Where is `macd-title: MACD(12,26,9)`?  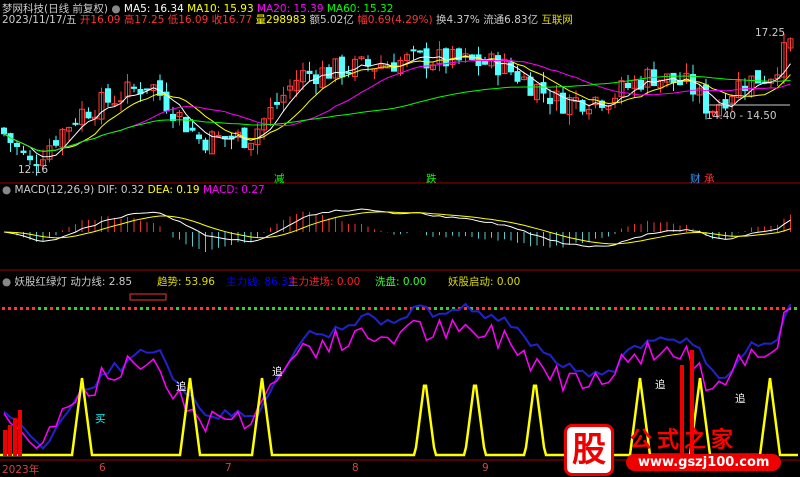 macd-title: MACD(12,26,9) is located at coordinates (54, 190).